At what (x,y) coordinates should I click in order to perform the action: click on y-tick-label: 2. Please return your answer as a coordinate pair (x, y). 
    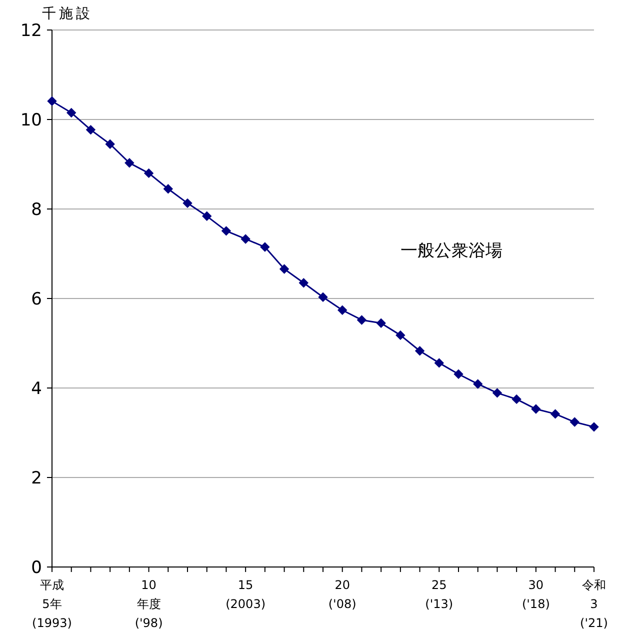
    Looking at the image, I should click on (36, 478).